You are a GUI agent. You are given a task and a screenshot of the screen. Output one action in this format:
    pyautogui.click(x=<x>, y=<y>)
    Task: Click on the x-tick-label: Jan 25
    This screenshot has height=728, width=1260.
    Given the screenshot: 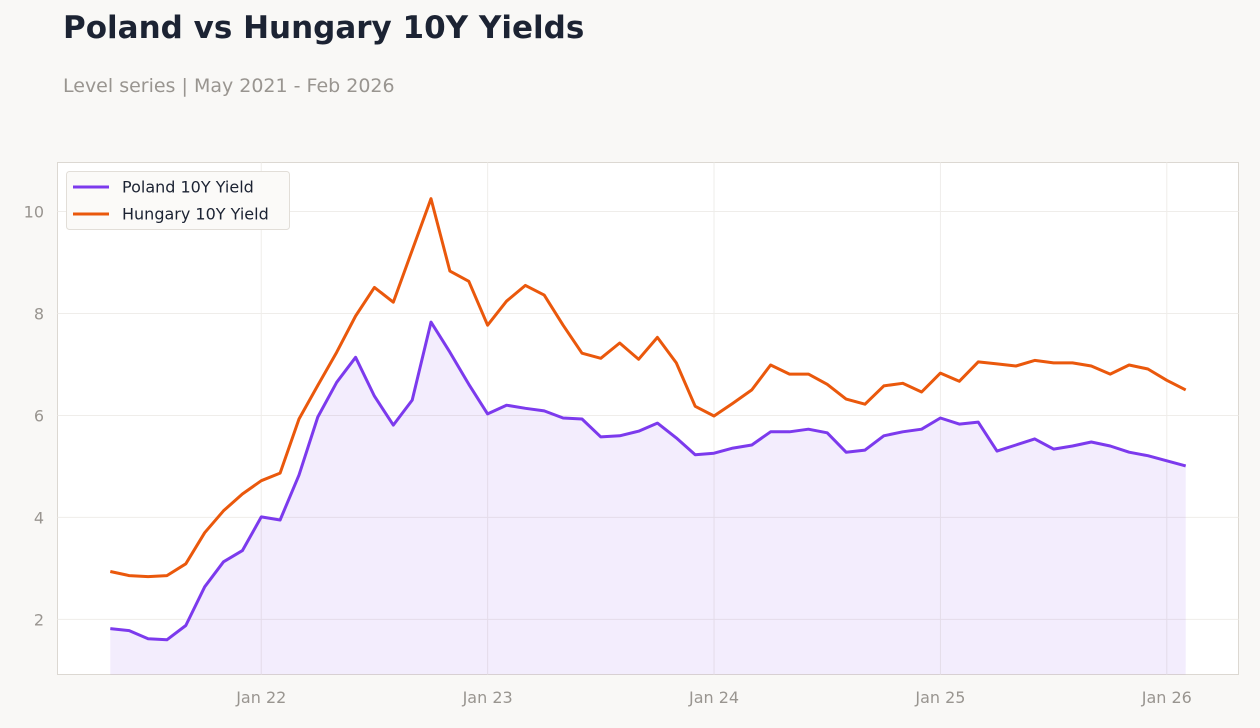 What is the action you would take?
    pyautogui.click(x=939, y=697)
    